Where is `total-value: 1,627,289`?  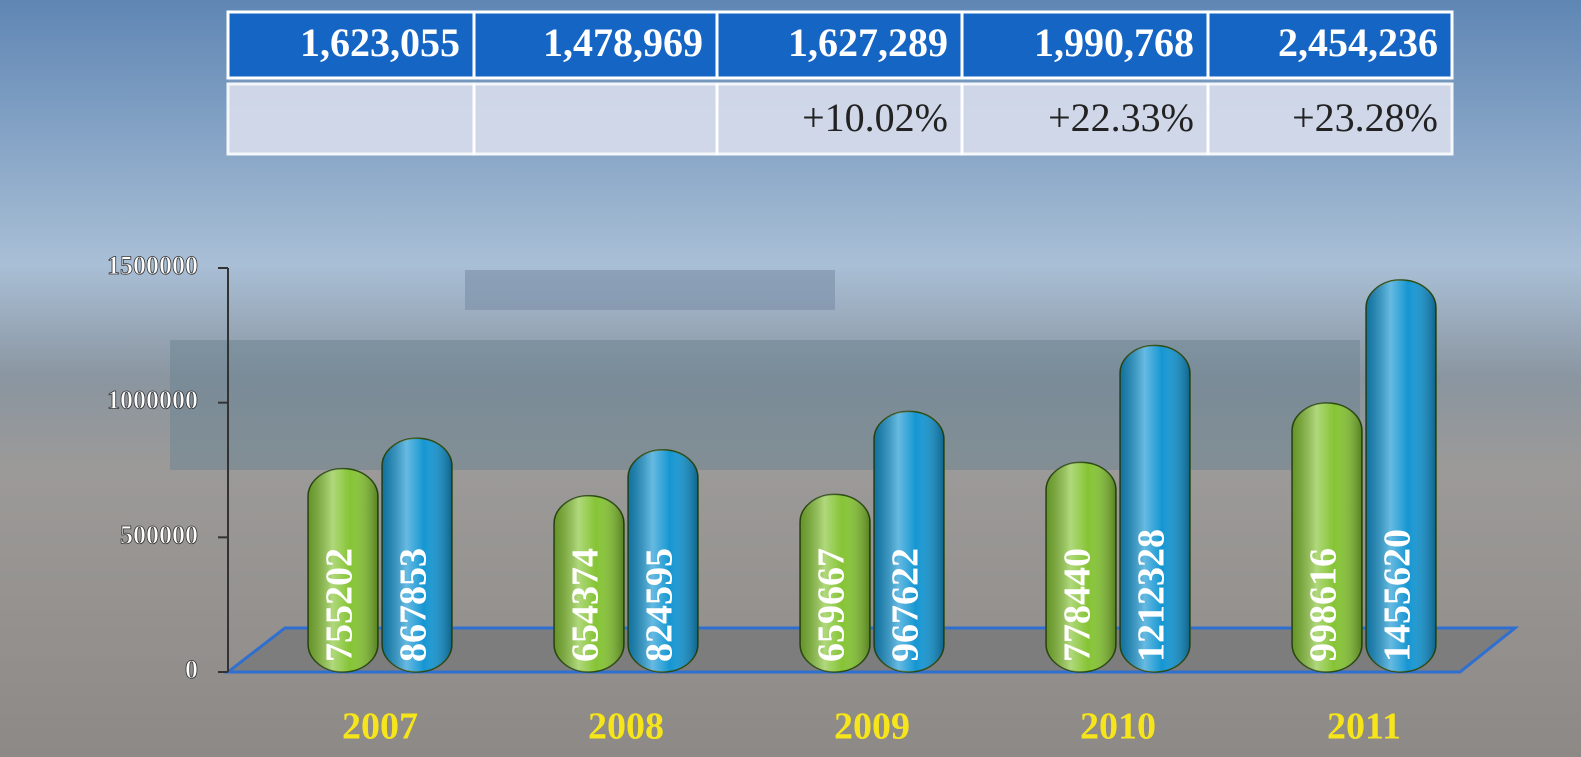
total-value: 1,627,289 is located at coordinates (868, 42).